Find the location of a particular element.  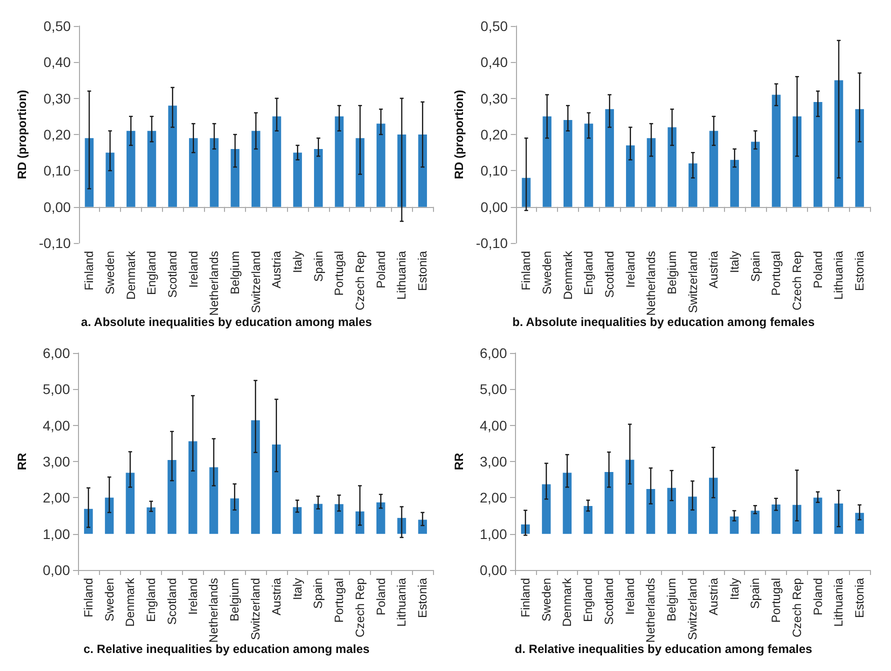

y-axis-title: RD (proportion) is located at coordinates (22, 135).